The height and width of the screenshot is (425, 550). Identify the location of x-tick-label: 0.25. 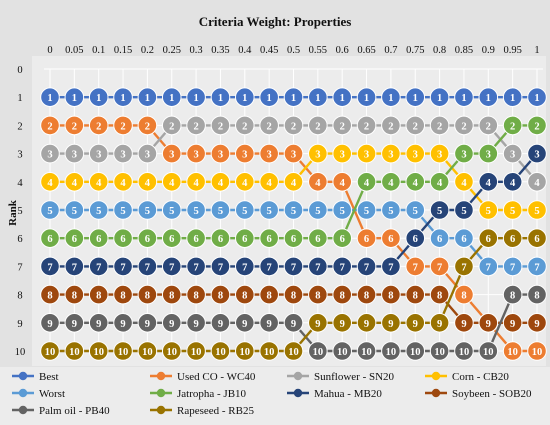
(172, 50).